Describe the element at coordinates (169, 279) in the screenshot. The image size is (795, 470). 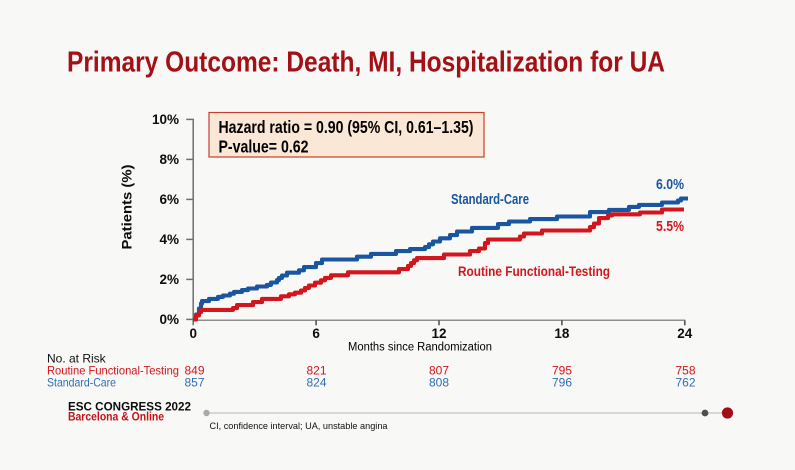
I see `svg-text: 2%` at that location.